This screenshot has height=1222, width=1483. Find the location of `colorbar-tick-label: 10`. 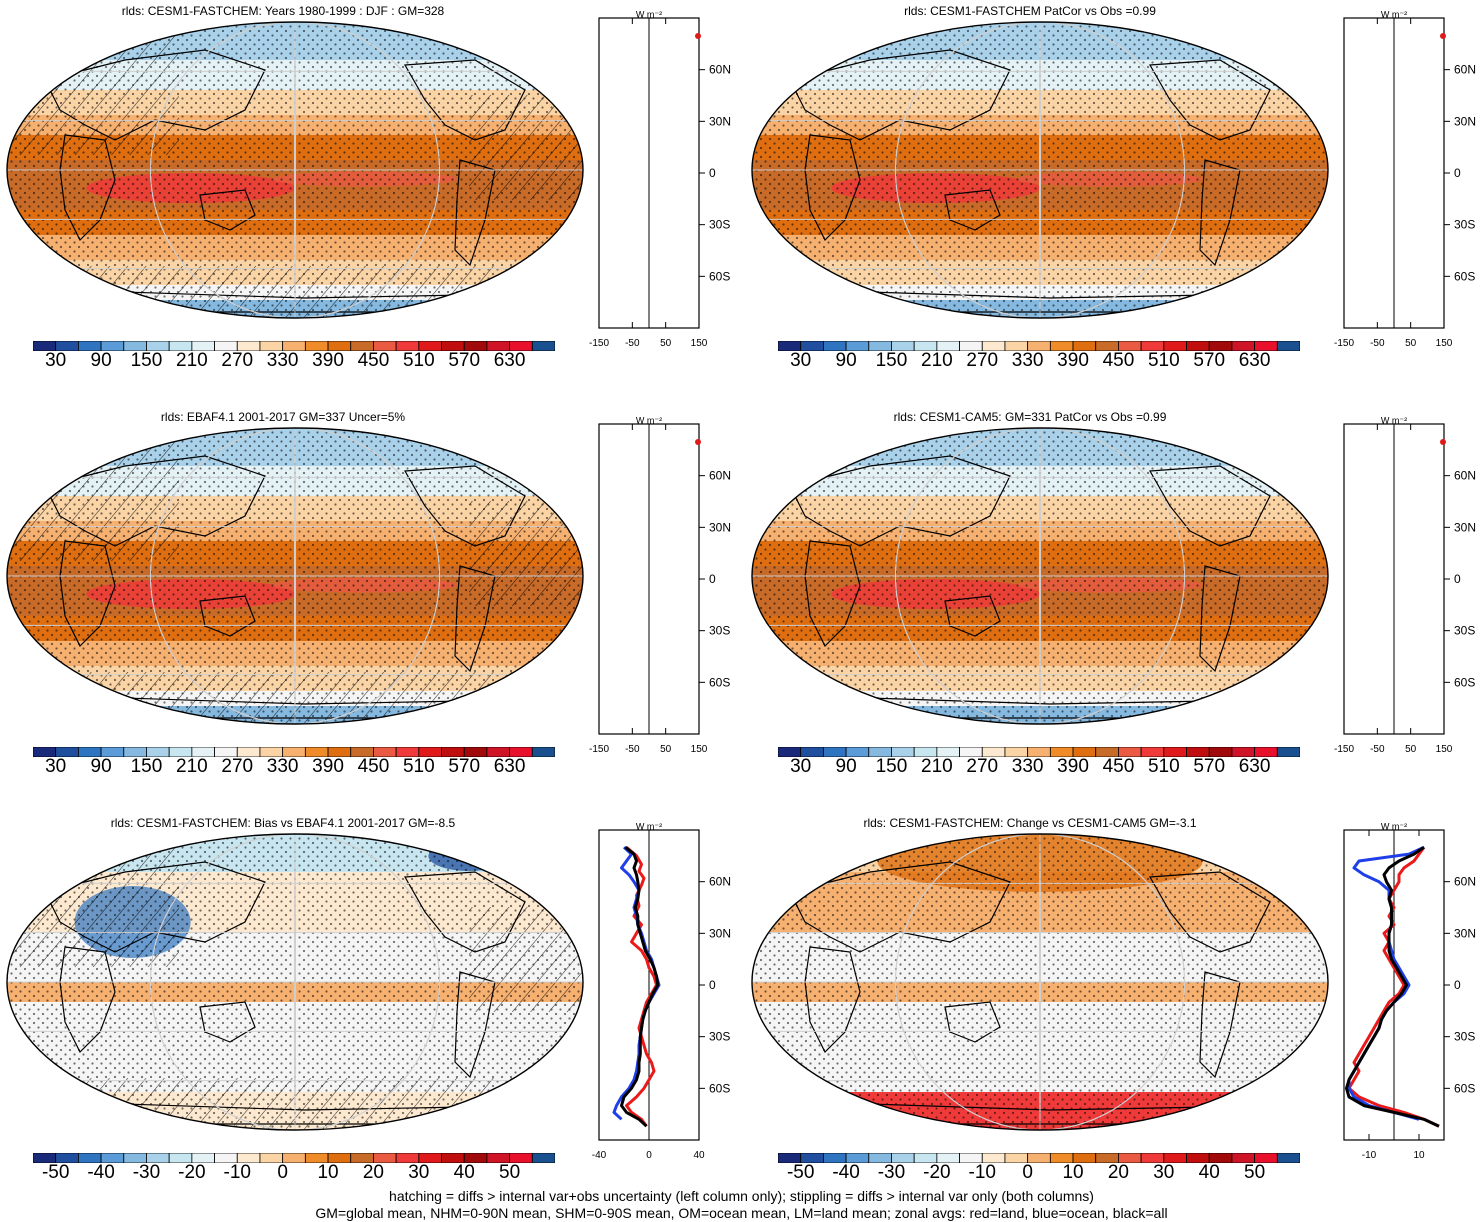

colorbar-tick-label: 10 is located at coordinates (328, 1172).